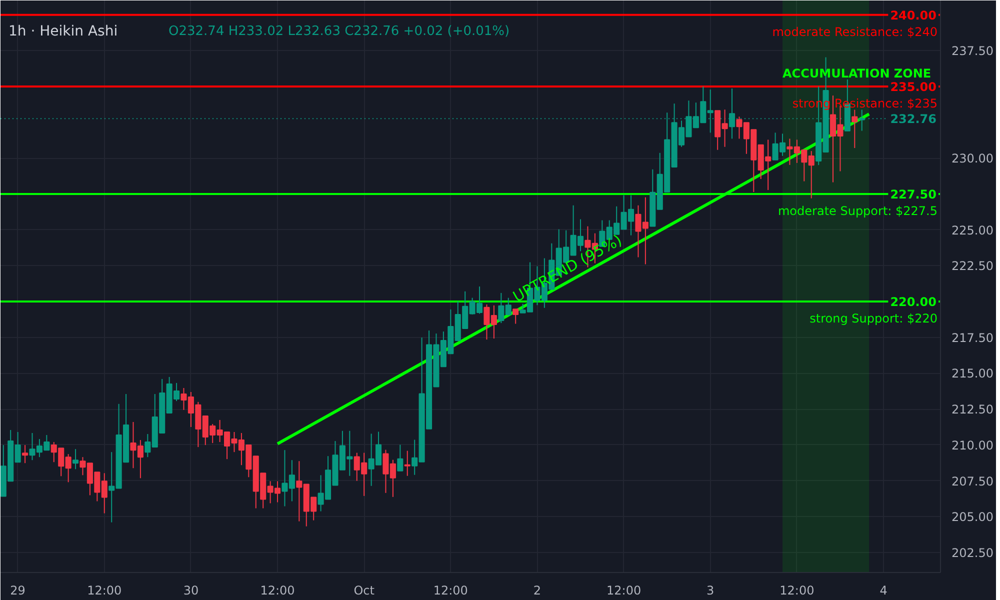 The height and width of the screenshot is (600, 1000). Describe the element at coordinates (973, 409) in the screenshot. I see `y-tick-label: 212.50` at that location.